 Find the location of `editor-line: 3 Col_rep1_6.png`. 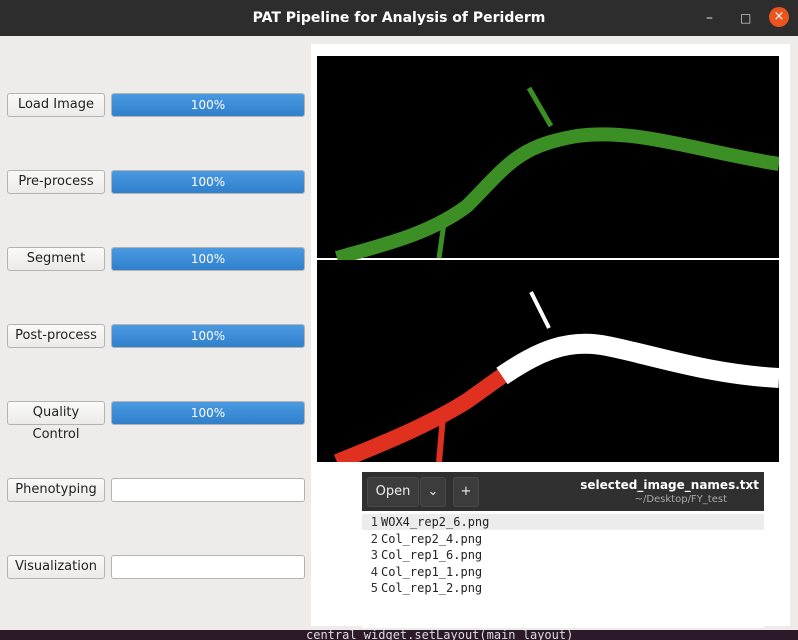

editor-line: 3 Col_rep1_6.png is located at coordinates (563, 555).